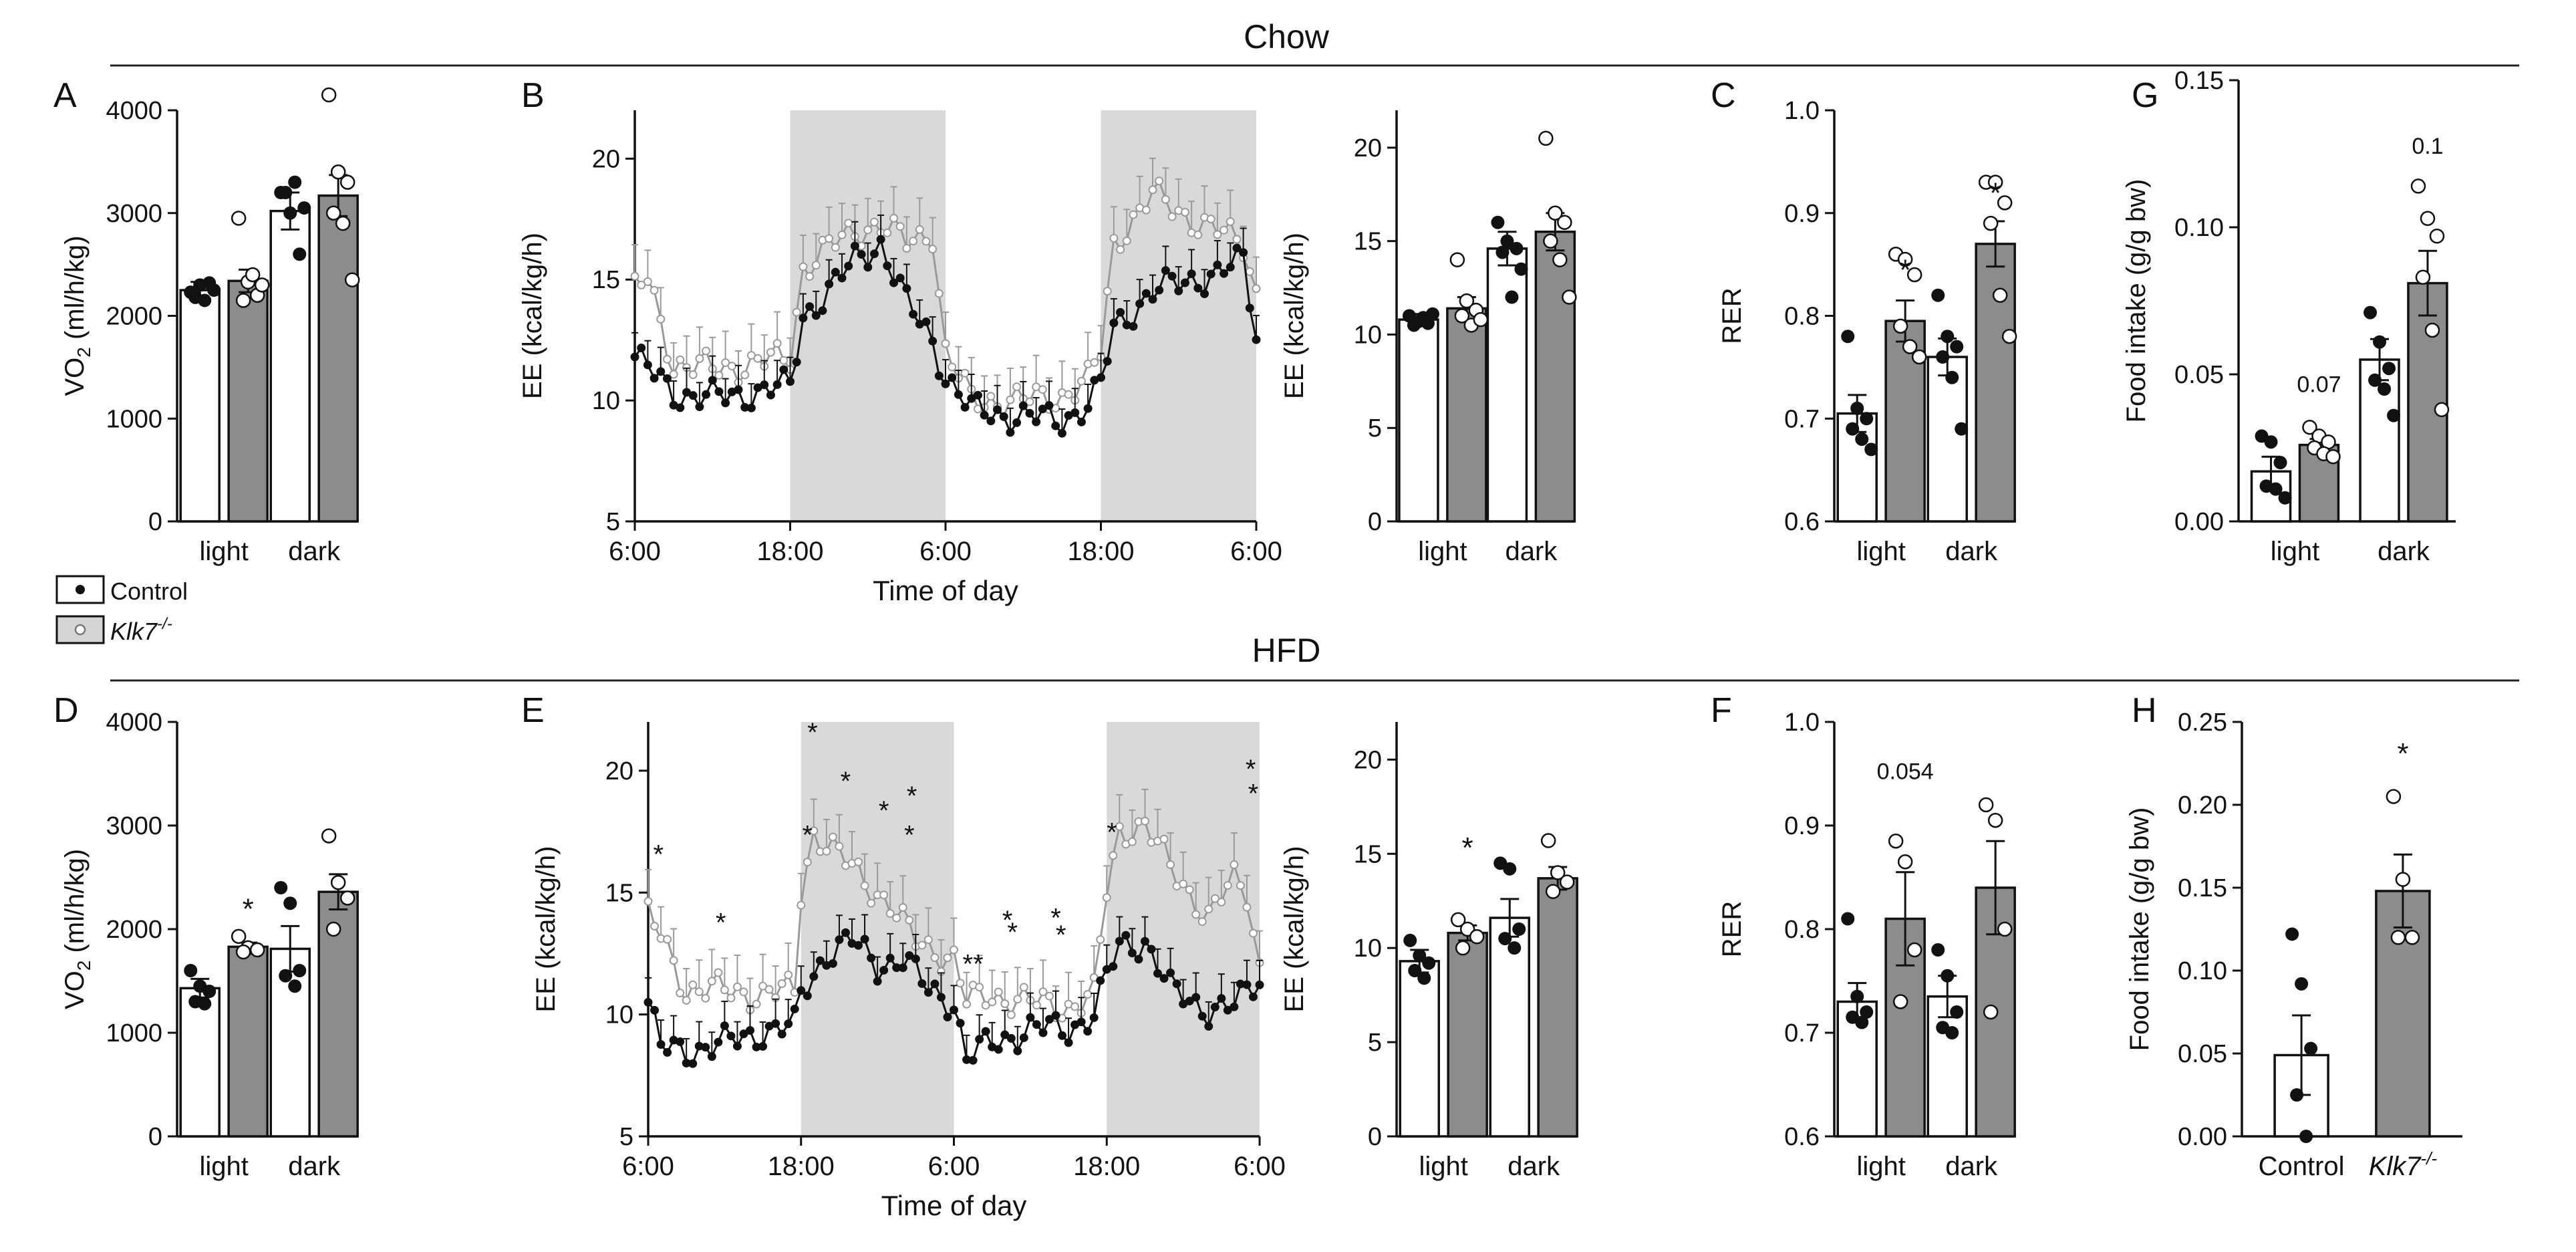 This screenshot has width=2576, height=1252. What do you see at coordinates (1732, 929) in the screenshot?
I see `y-axis-label: RER` at bounding box center [1732, 929].